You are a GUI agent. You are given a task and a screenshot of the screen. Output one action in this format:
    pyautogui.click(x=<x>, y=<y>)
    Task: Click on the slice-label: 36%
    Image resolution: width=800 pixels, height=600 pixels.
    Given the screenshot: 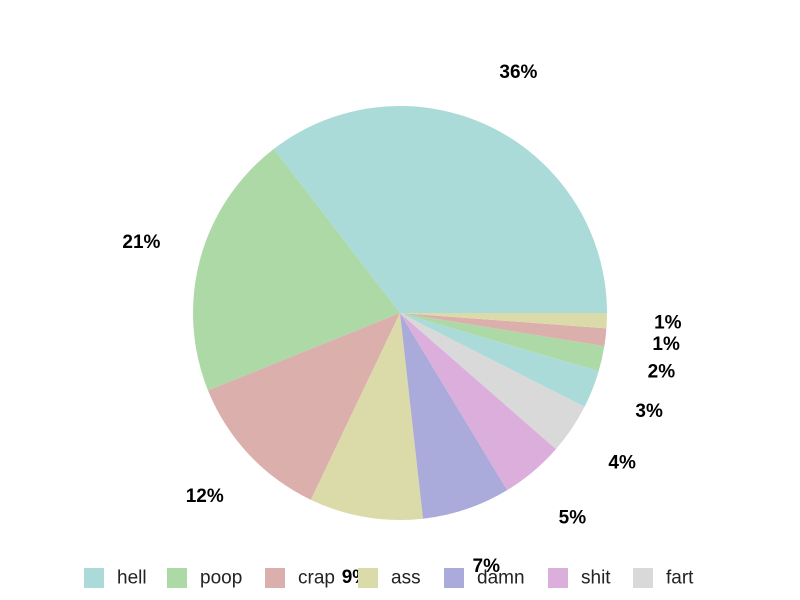 What is the action you would take?
    pyautogui.click(x=518, y=72)
    